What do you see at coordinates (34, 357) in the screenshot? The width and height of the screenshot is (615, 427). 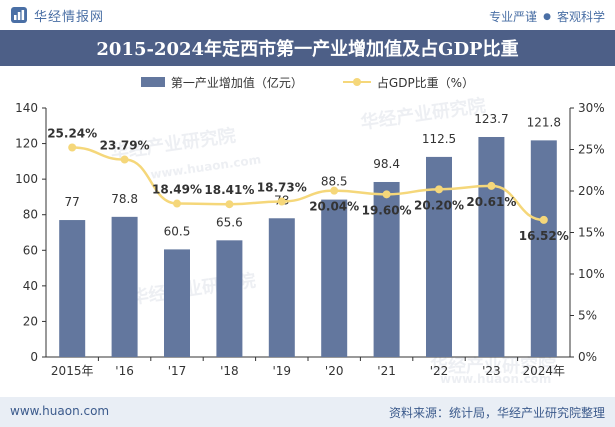 I see `y-left-tick-label: 0` at bounding box center [34, 357].